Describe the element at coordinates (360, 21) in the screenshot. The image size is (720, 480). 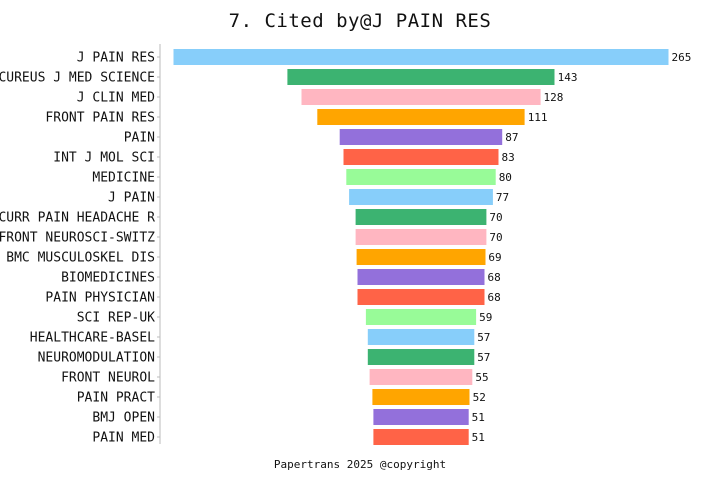
I see `chart-title: 7. Cited by@J PAIN RES` at that location.